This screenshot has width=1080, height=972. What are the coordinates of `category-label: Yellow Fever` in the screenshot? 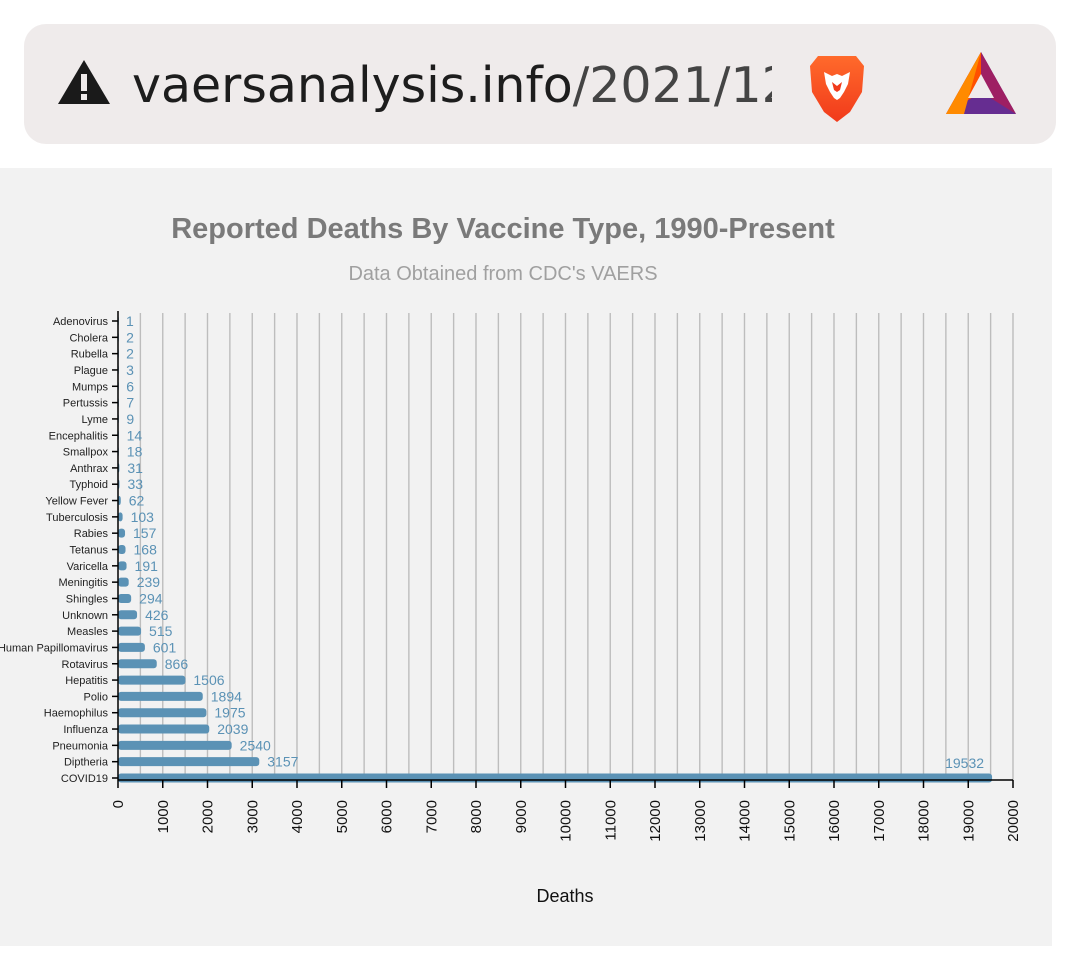 It's located at (76, 502).